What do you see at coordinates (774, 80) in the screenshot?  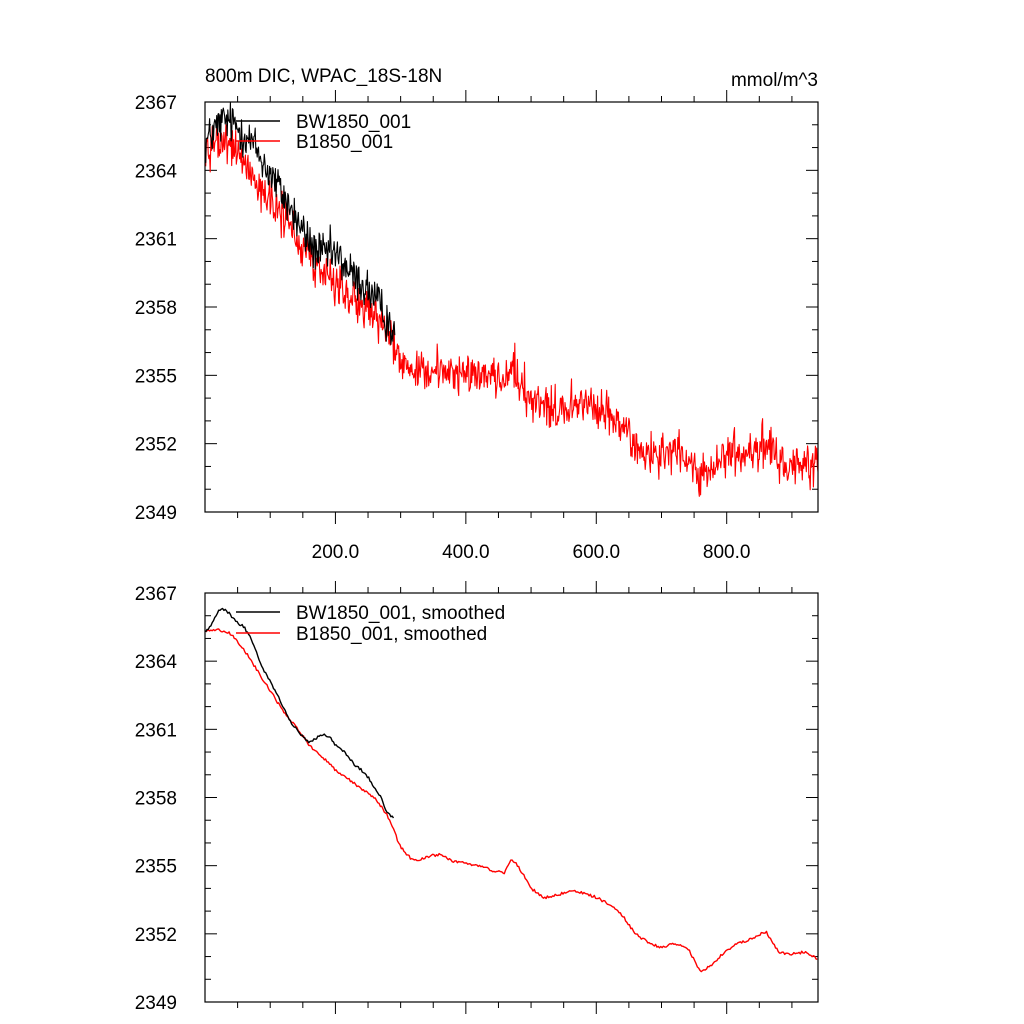 I see `units-label: mmol/m^3` at bounding box center [774, 80].